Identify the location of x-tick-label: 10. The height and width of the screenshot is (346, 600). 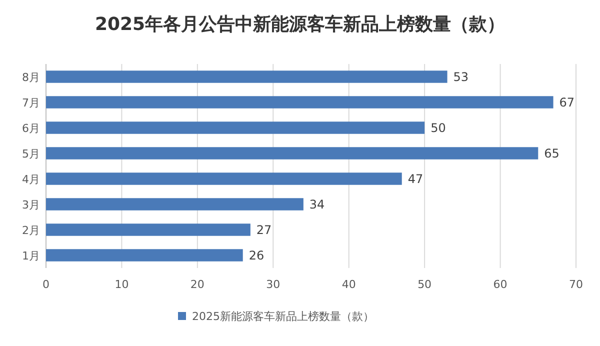
(121, 284).